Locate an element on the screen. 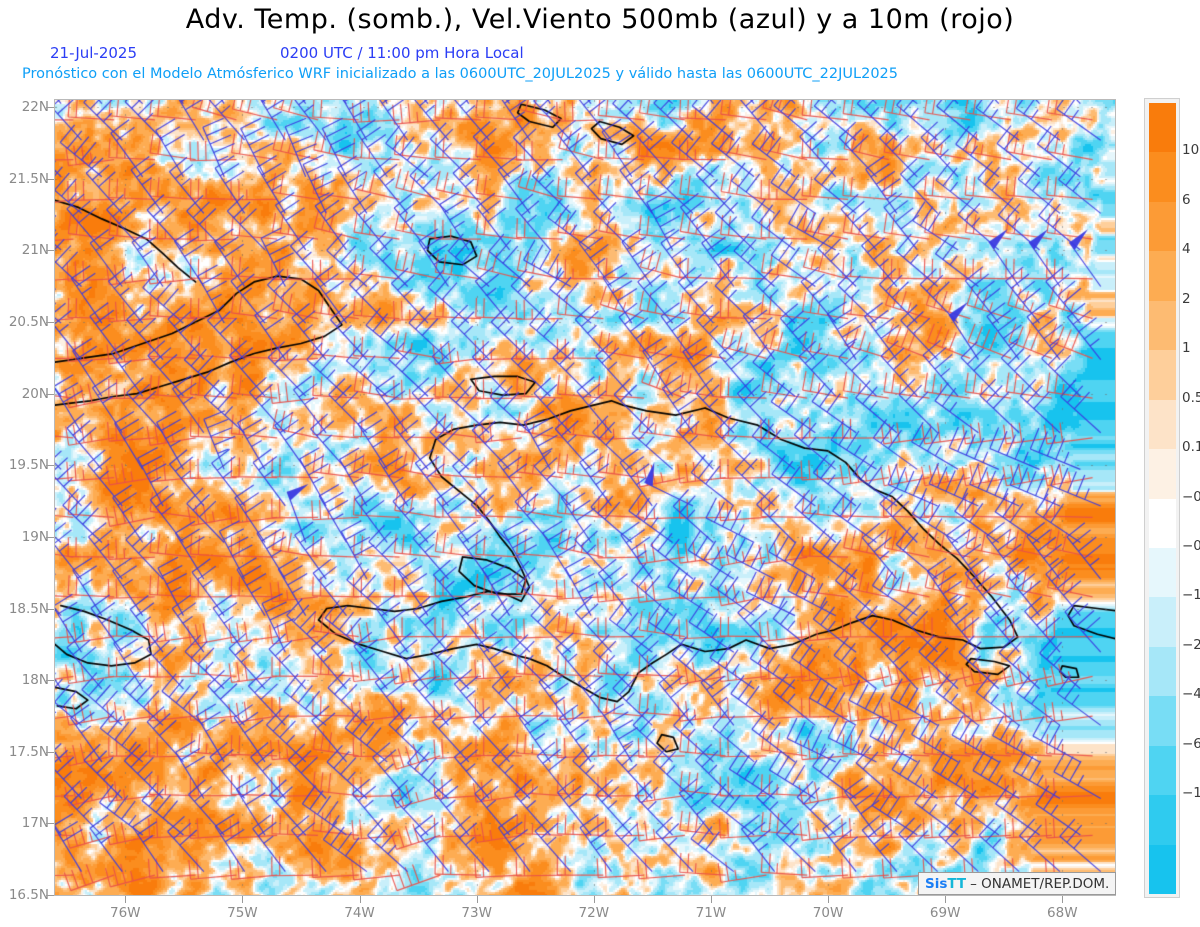  lon-tick-label: 75W is located at coordinates (242, 913).